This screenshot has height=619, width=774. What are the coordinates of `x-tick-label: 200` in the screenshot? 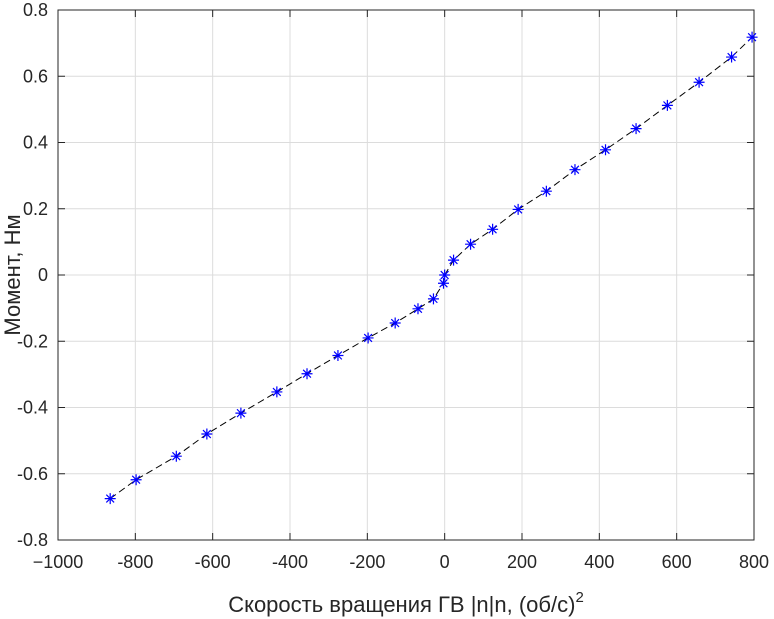 It's located at (522, 562).